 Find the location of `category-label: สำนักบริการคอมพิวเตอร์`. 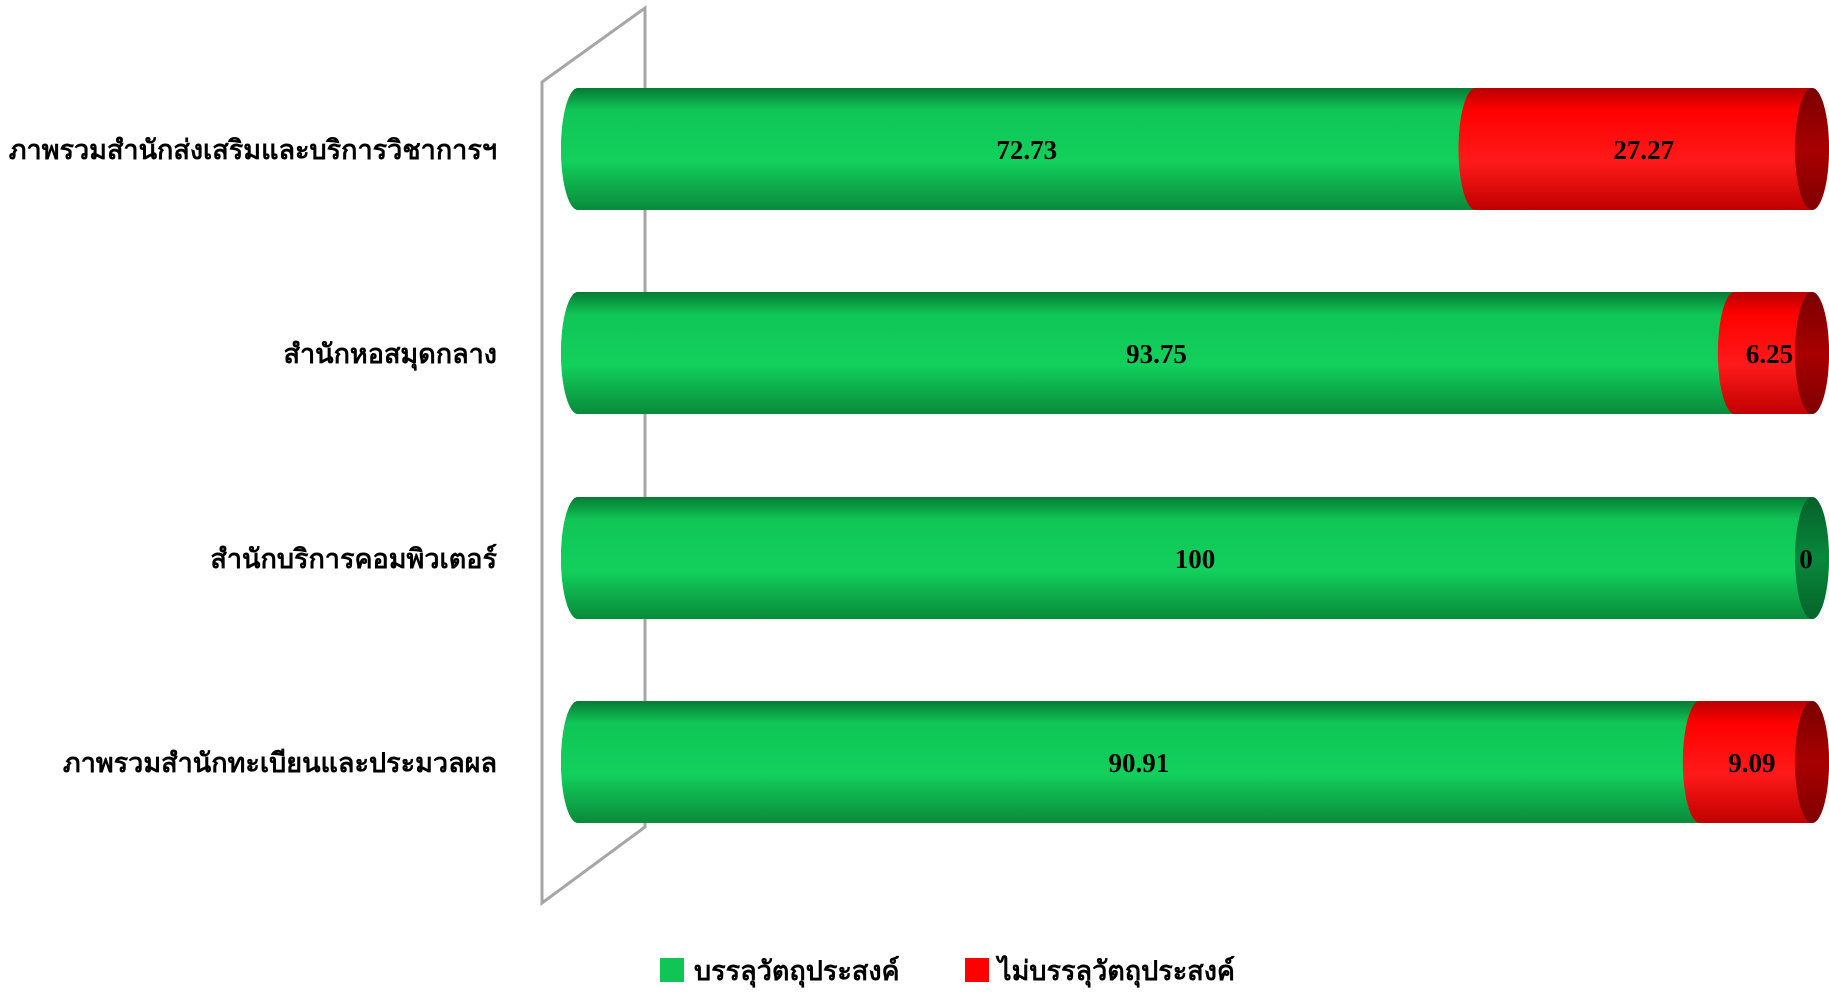

category-label: สำนักบริการคอมพิวเตอร์ is located at coordinates (353, 559).